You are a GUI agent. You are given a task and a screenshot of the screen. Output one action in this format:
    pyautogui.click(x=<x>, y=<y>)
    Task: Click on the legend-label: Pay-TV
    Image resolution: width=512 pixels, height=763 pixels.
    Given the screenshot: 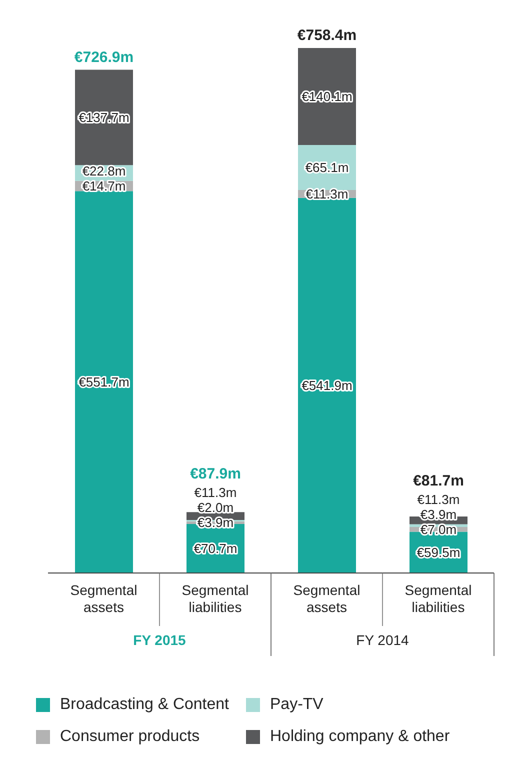 What is the action you would take?
    pyautogui.click(x=297, y=705)
    